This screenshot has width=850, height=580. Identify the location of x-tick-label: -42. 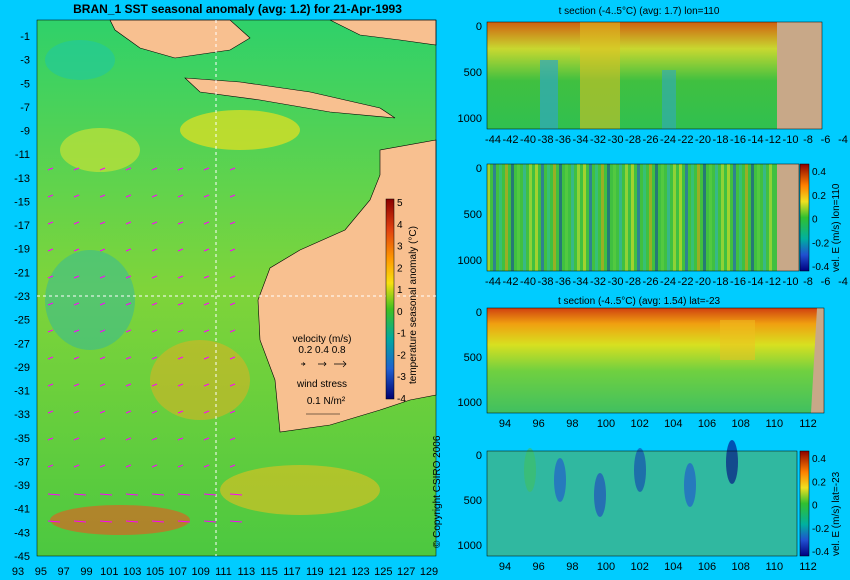
(511, 140).